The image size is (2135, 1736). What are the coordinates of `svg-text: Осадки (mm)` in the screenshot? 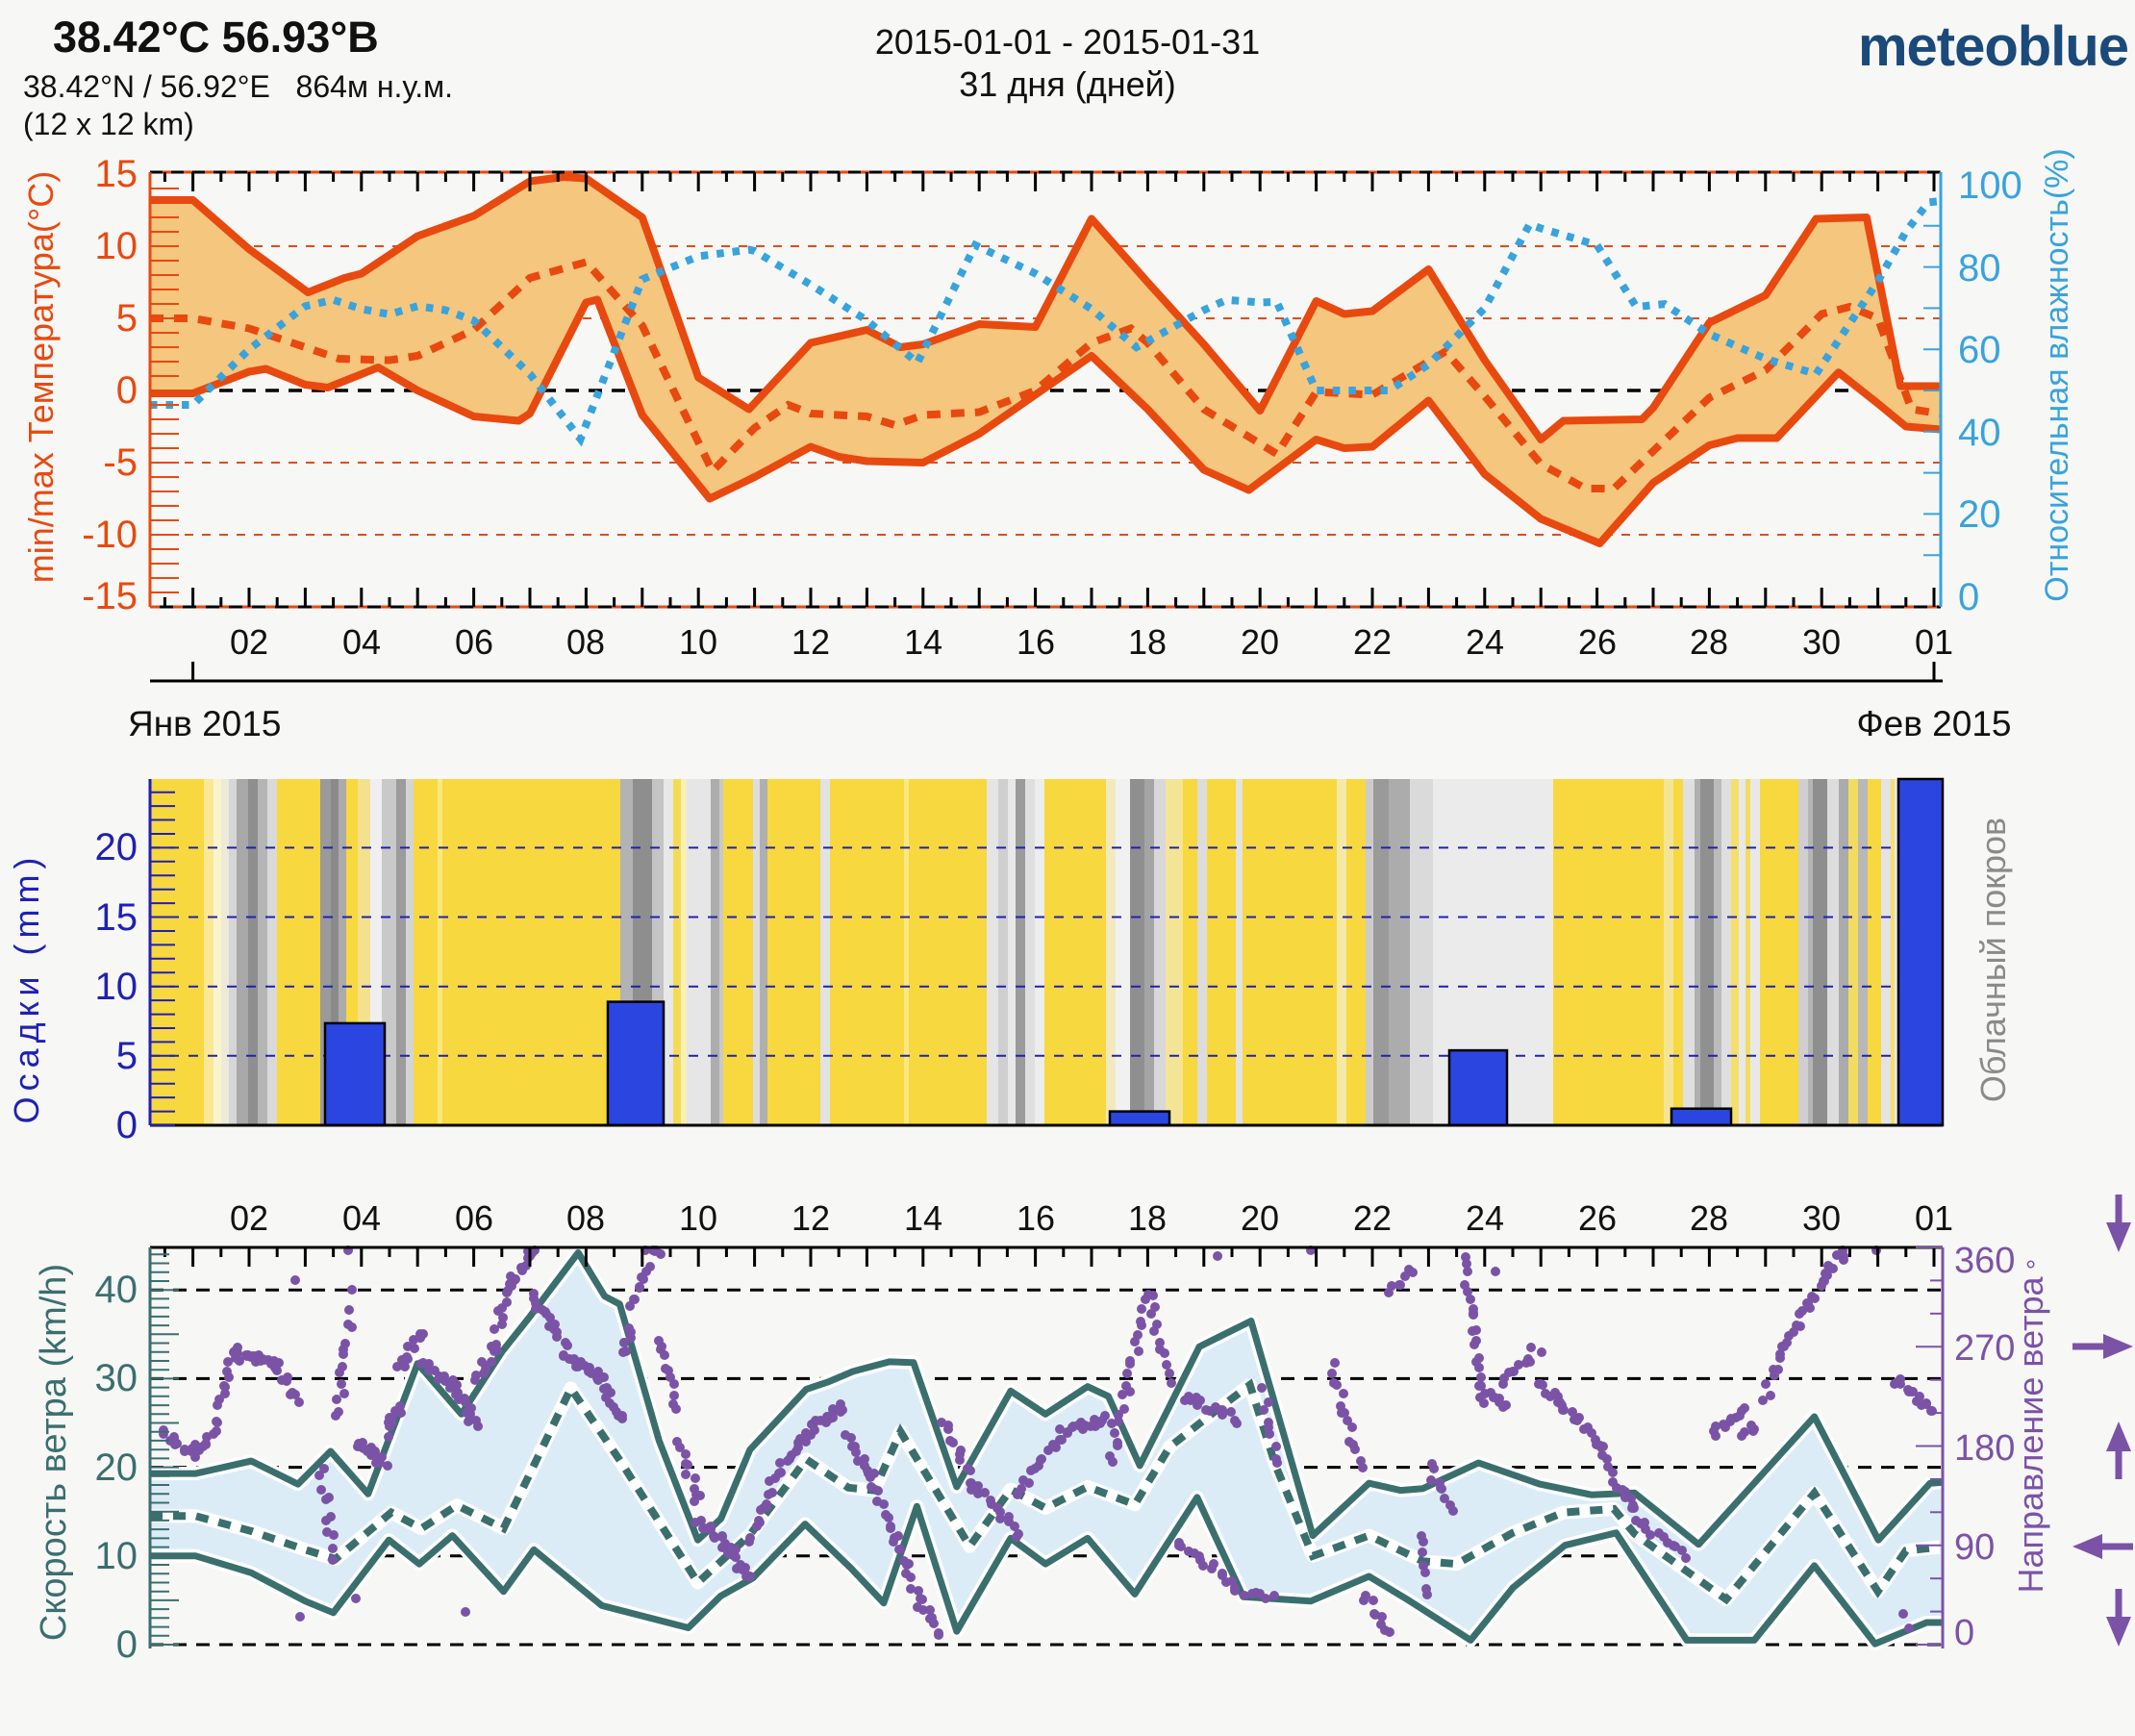 It's located at (26, 988).